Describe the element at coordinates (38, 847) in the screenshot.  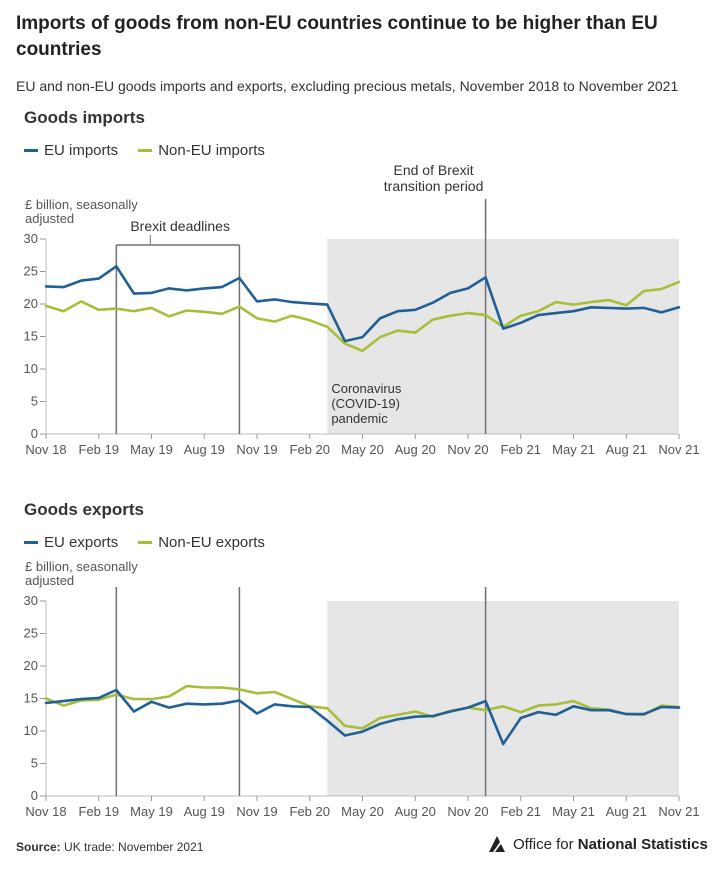
I see `source-label: Source:` at that location.